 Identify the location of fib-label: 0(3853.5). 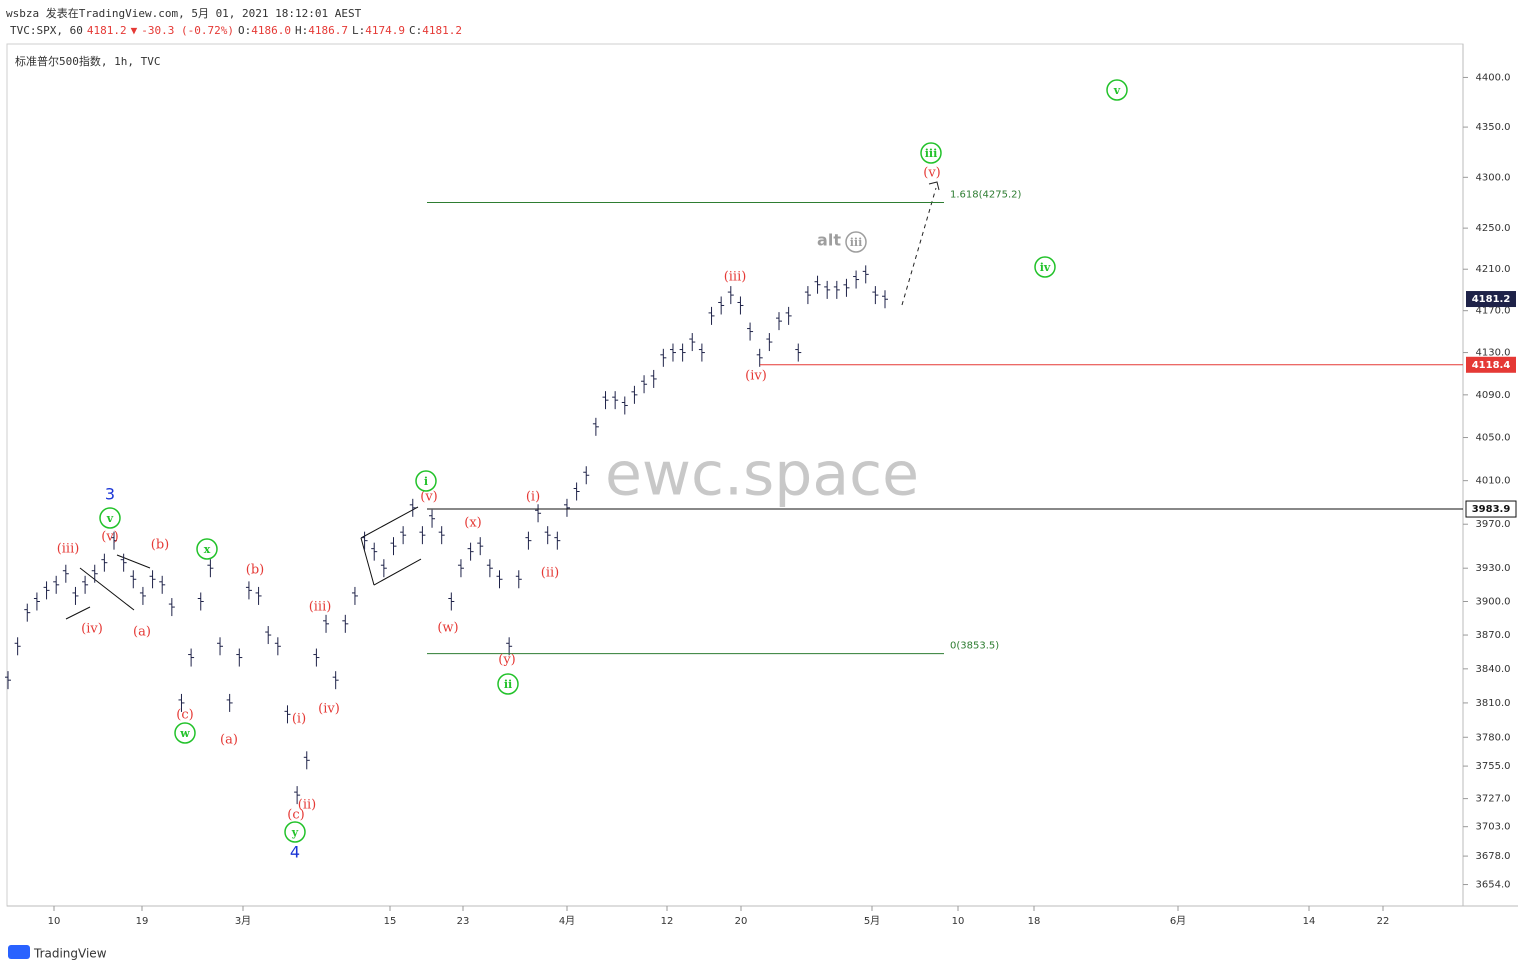
(974, 646).